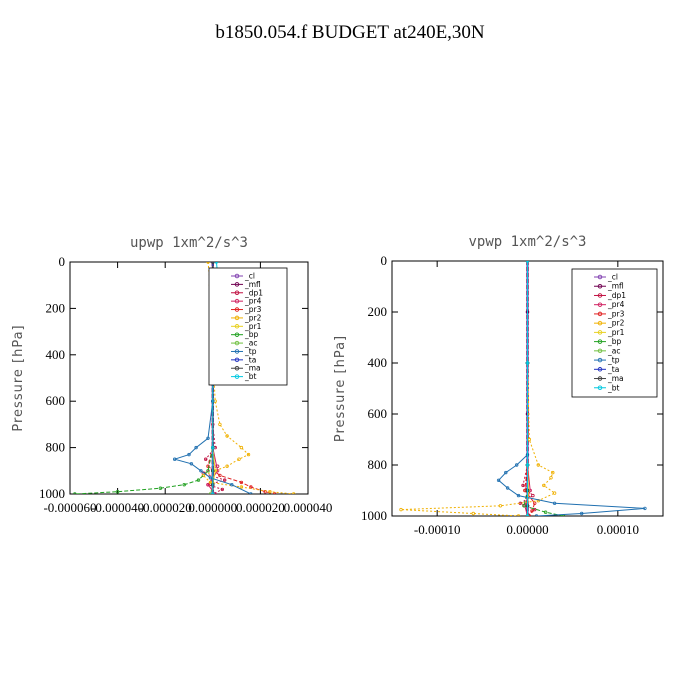  Describe the element at coordinates (478, 388) in the screenshot. I see `series-line-pr2` at that location.